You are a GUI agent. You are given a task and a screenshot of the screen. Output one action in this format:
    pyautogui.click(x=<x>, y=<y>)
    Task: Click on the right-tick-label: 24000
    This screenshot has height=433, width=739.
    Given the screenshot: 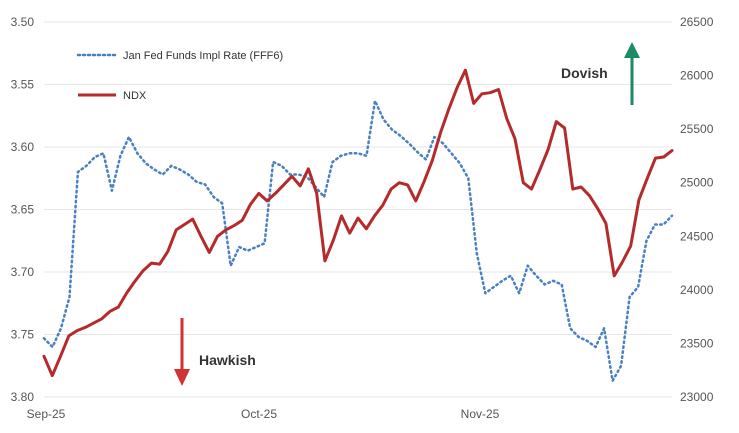 What is the action you would take?
    pyautogui.click(x=697, y=290)
    